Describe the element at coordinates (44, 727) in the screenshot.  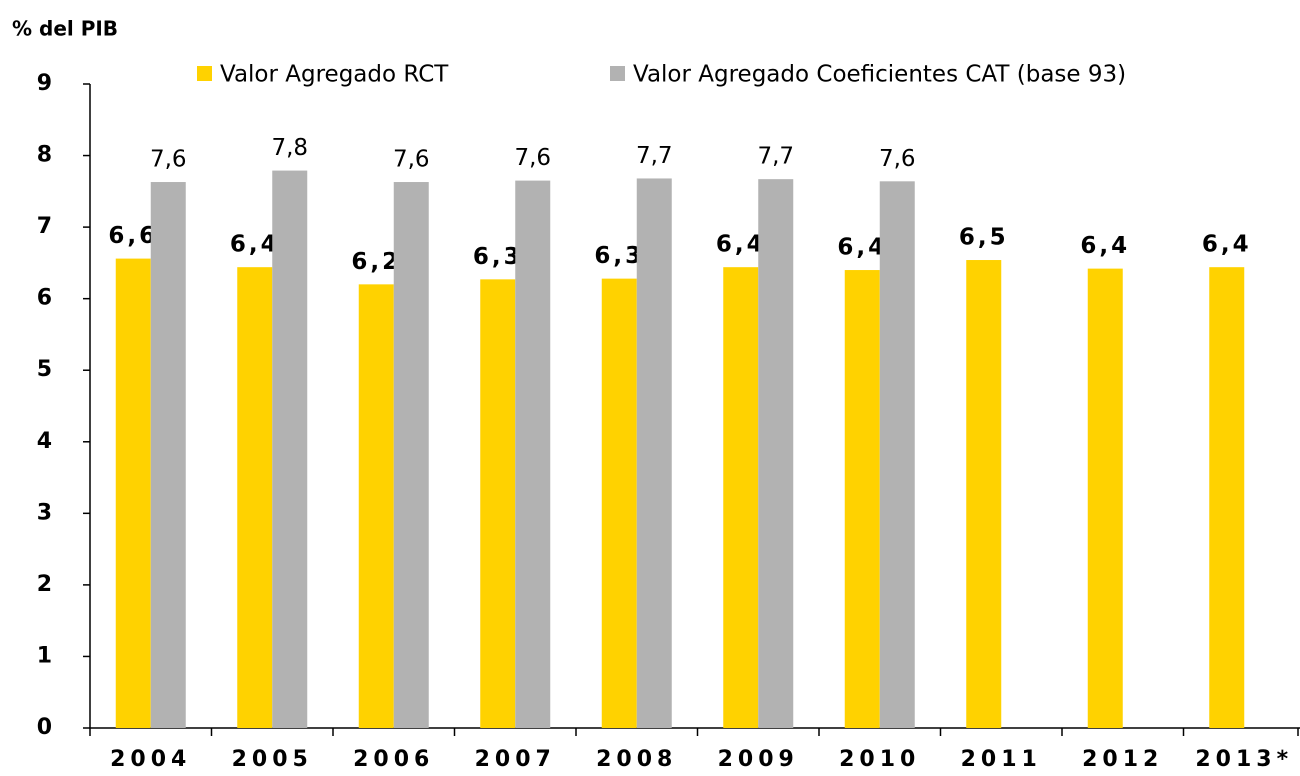
I see `y-tick-label: 0` at that location.